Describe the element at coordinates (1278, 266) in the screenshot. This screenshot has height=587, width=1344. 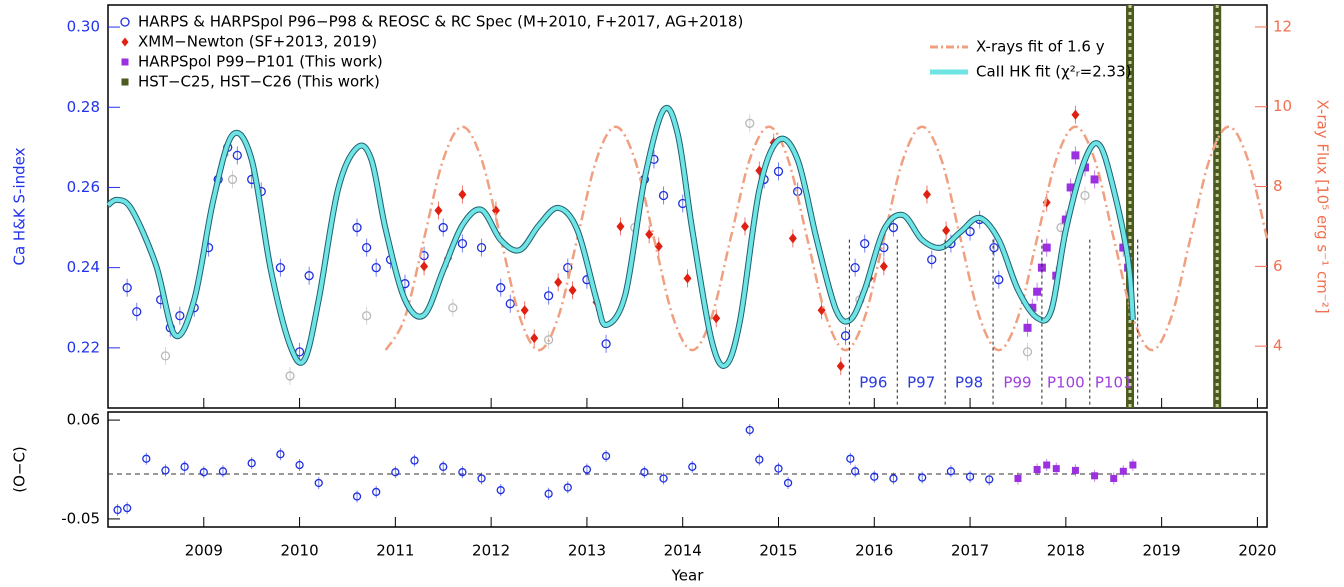
I see `y2-tick-label: 6` at that location.